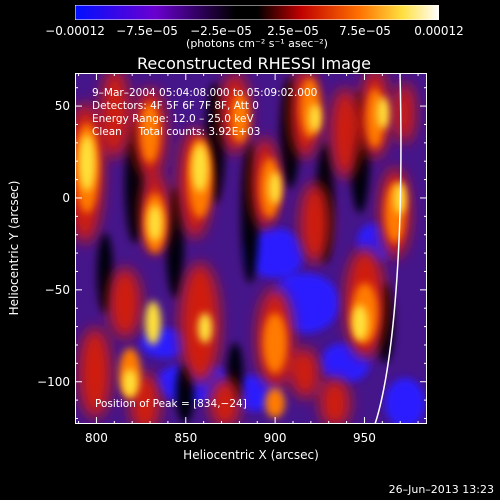  Describe the element at coordinates (14, 248) in the screenshot. I see `y-axis-label: Heliocentric Y (arcsec)` at that location.